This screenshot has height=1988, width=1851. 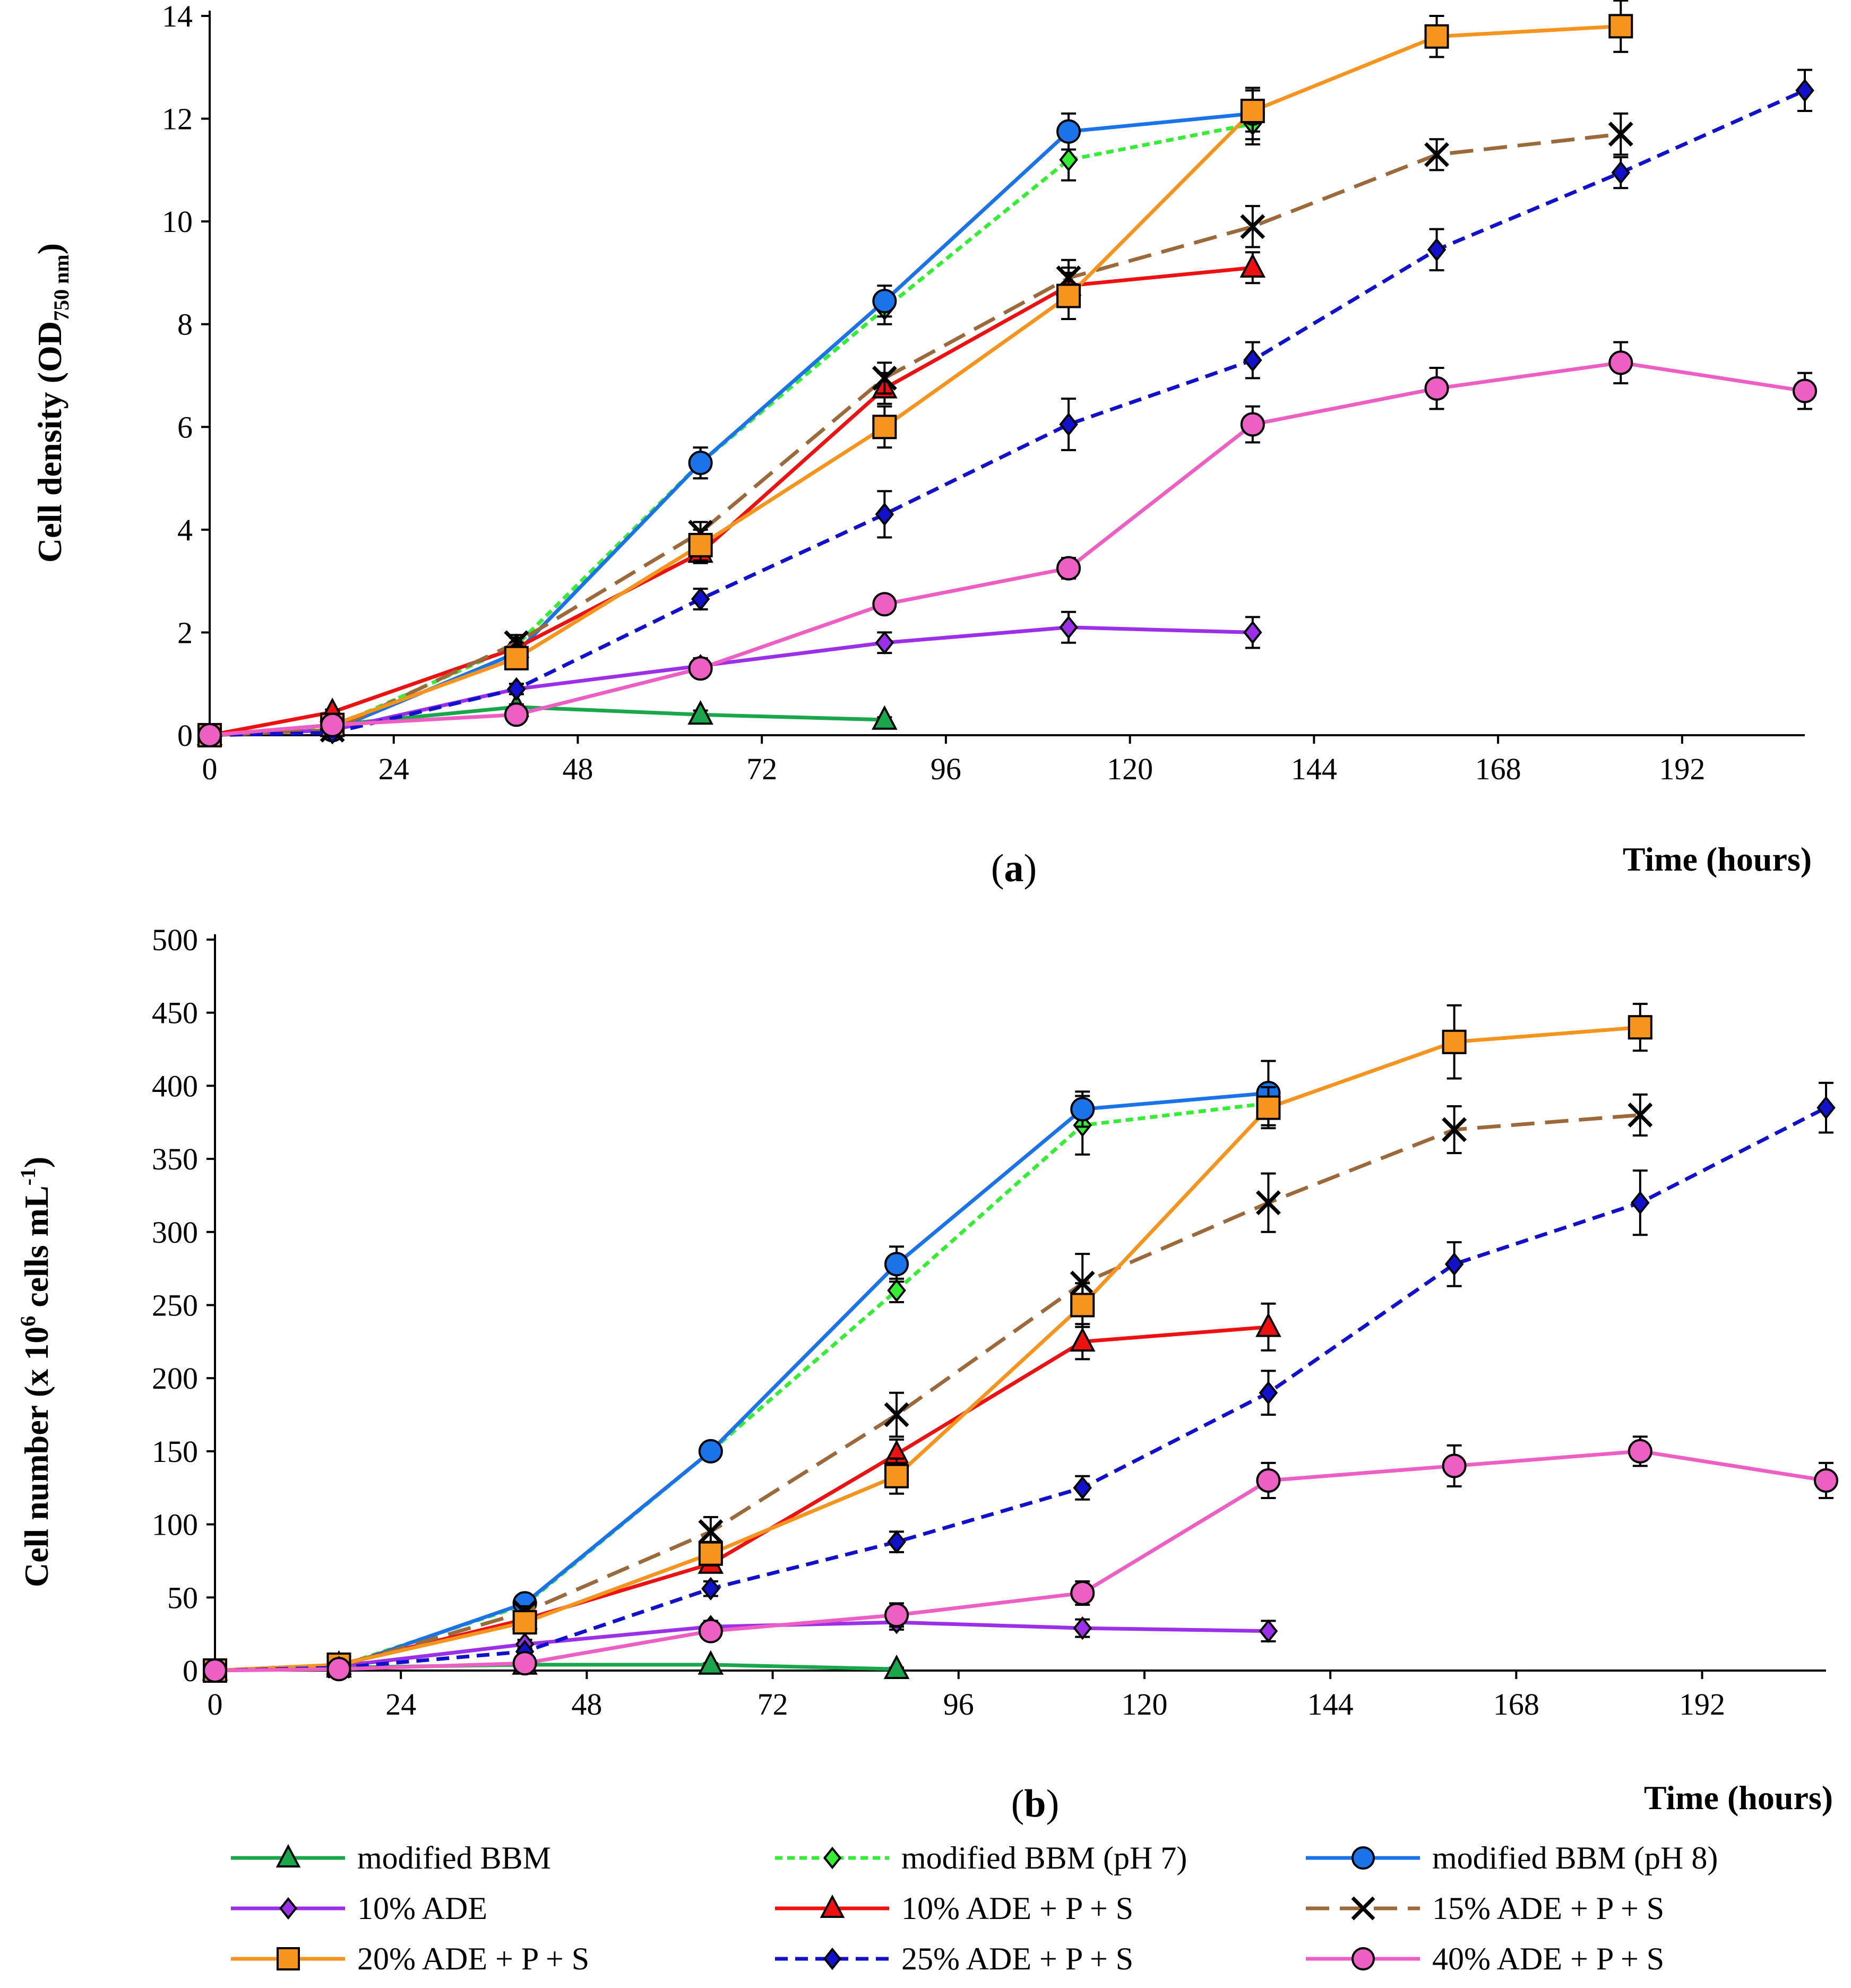 I want to click on legend-item-25-ade-p-s: 25% ADE + P + S, so click(x=954, y=1959).